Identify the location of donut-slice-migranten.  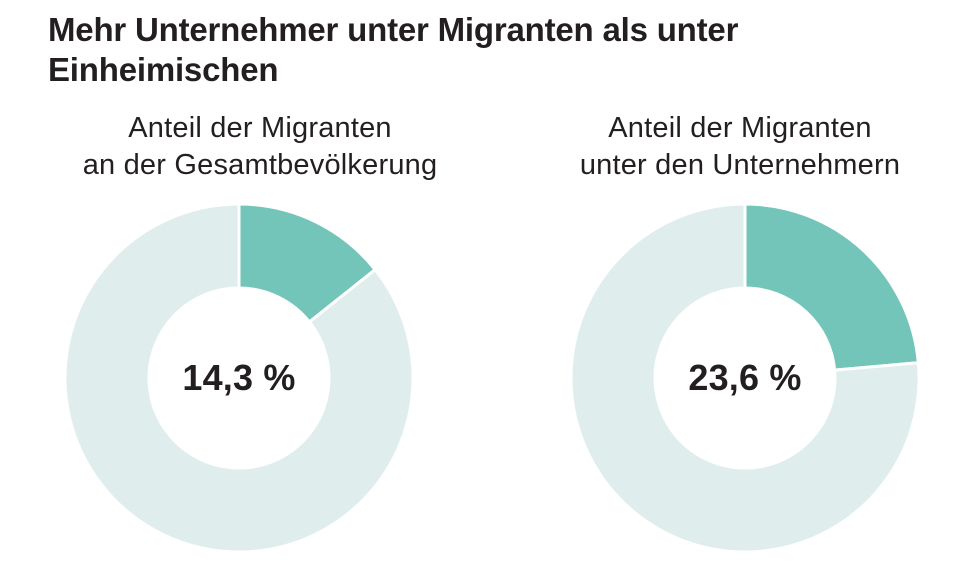
(831, 288).